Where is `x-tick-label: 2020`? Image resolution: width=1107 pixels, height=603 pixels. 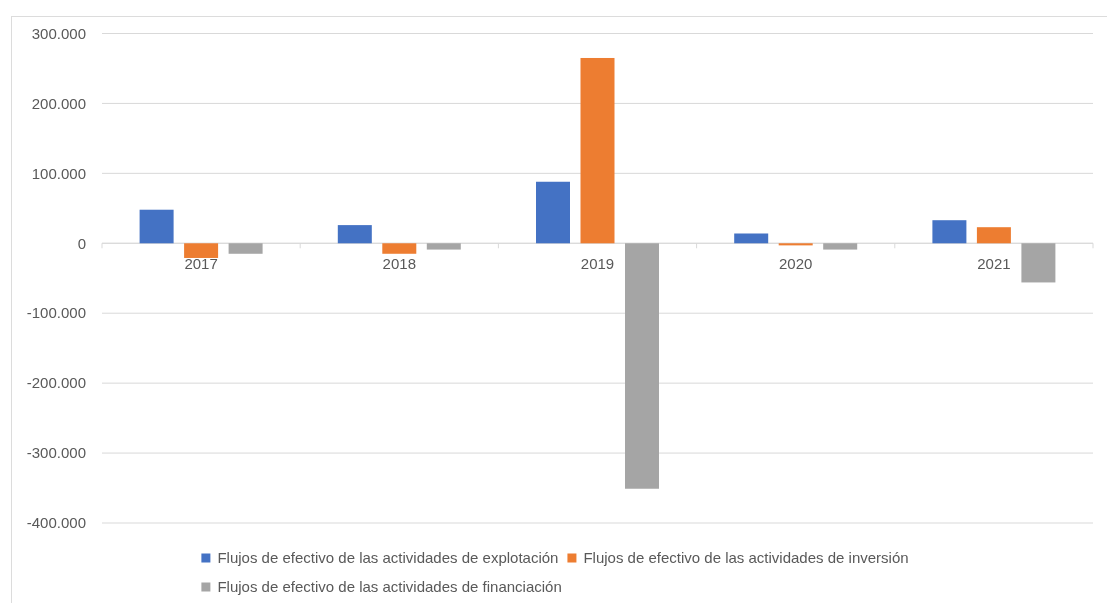 x-tick-label: 2020 is located at coordinates (796, 264).